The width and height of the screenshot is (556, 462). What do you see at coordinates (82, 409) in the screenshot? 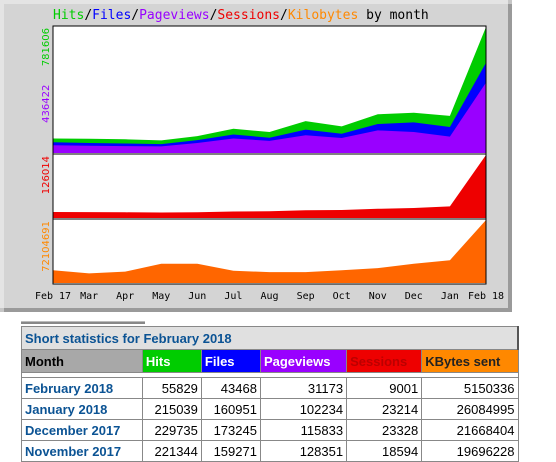
I see `month-link: January 2018` at bounding box center [82, 409].